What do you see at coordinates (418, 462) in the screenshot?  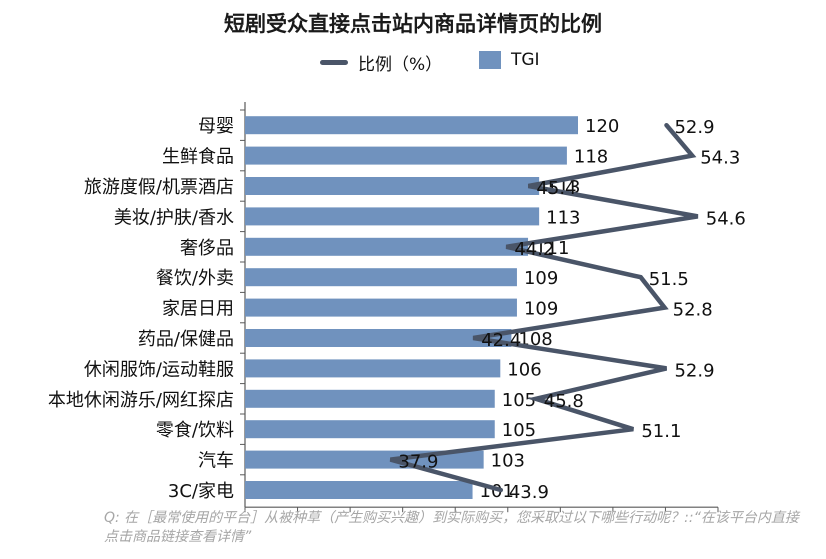 I see `line-value-label: 37.9` at bounding box center [418, 462].